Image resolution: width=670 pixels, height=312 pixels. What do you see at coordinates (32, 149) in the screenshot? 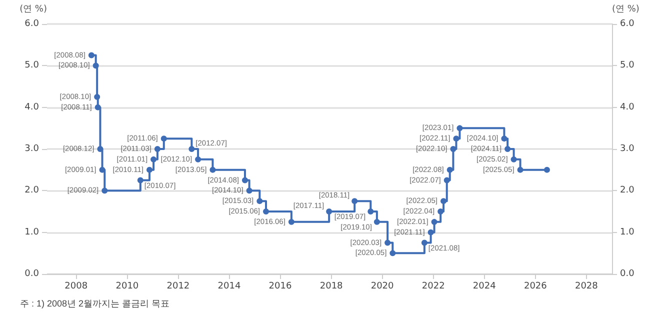
I see `y-tick-label: 3.0` at bounding box center [32, 149].